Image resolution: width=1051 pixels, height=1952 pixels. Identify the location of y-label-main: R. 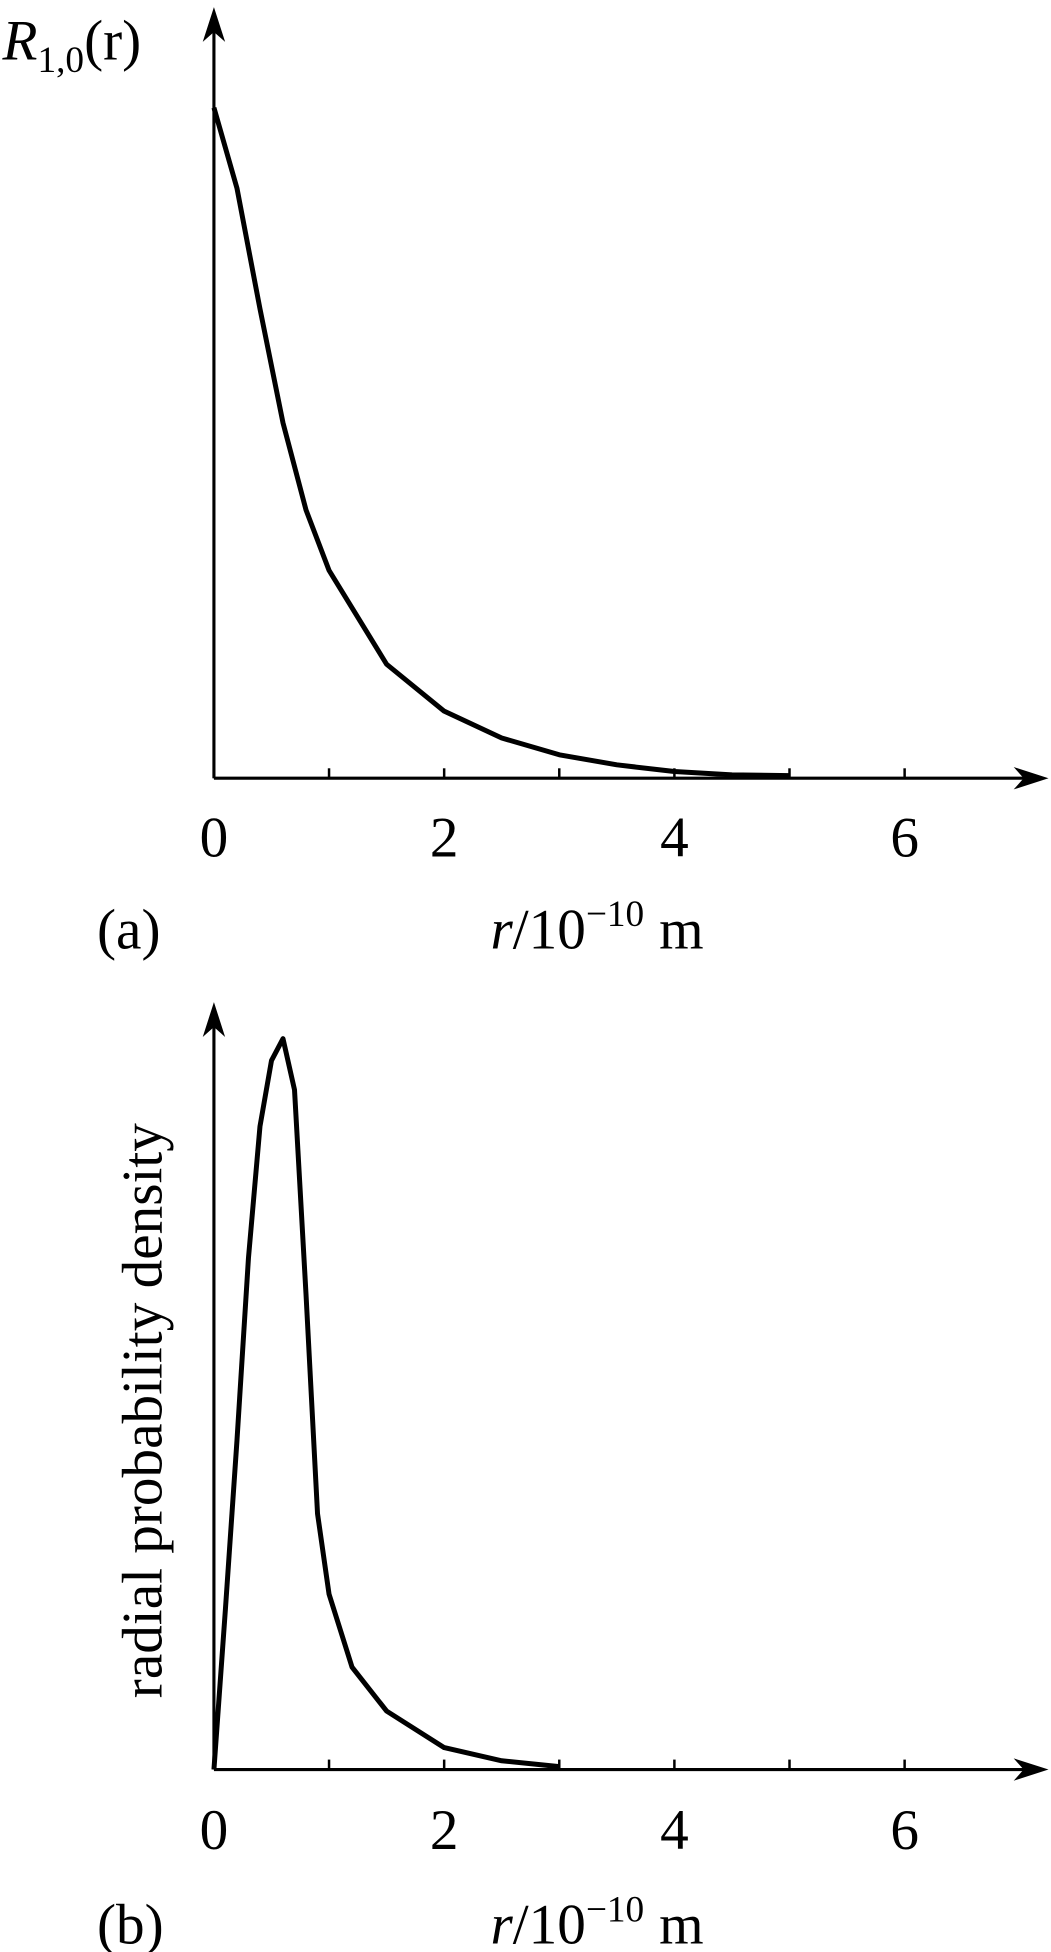
(19, 40).